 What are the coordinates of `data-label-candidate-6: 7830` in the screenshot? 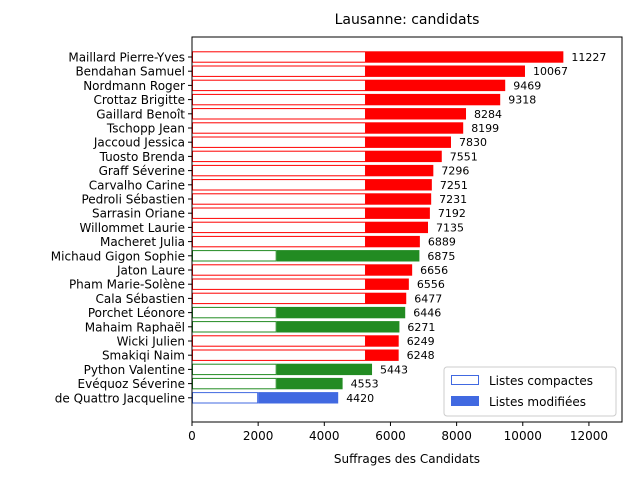 It's located at (473, 142).